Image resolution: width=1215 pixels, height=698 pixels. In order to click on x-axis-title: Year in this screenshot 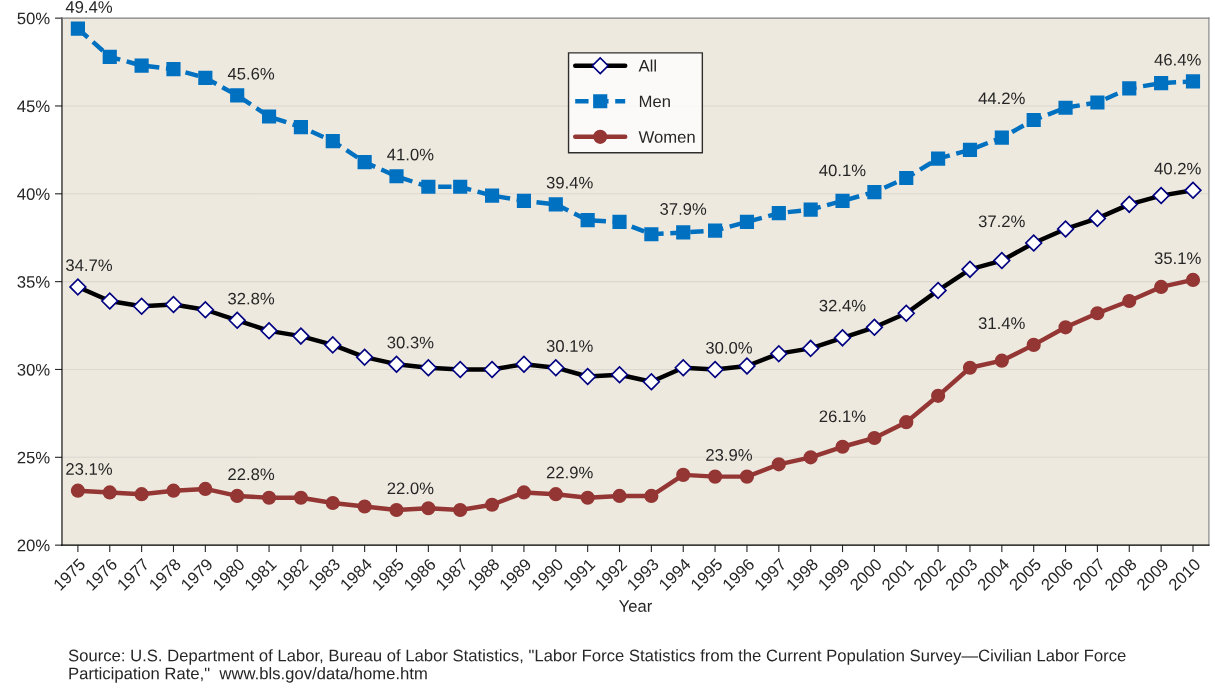, I will do `click(635, 606)`.